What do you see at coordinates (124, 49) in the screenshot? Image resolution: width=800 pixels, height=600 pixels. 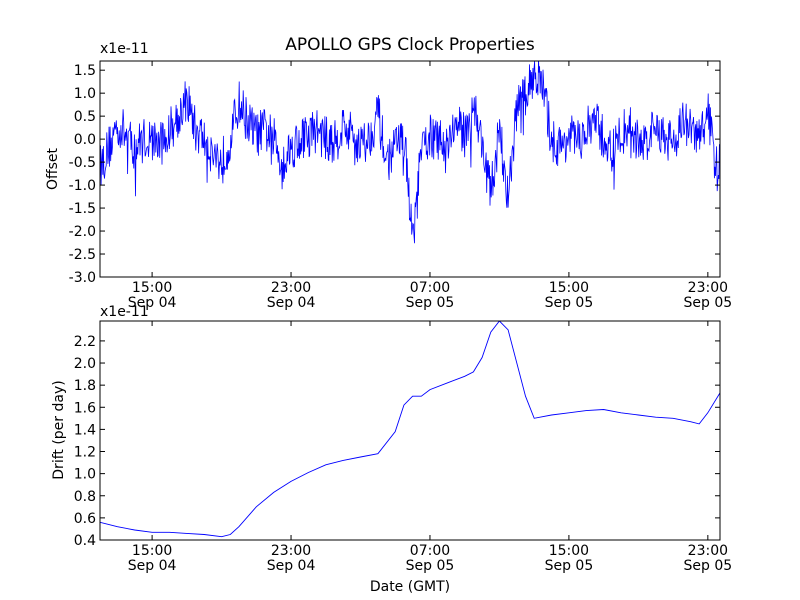 I see `offset-multiplier-label: x1e-11` at bounding box center [124, 49].